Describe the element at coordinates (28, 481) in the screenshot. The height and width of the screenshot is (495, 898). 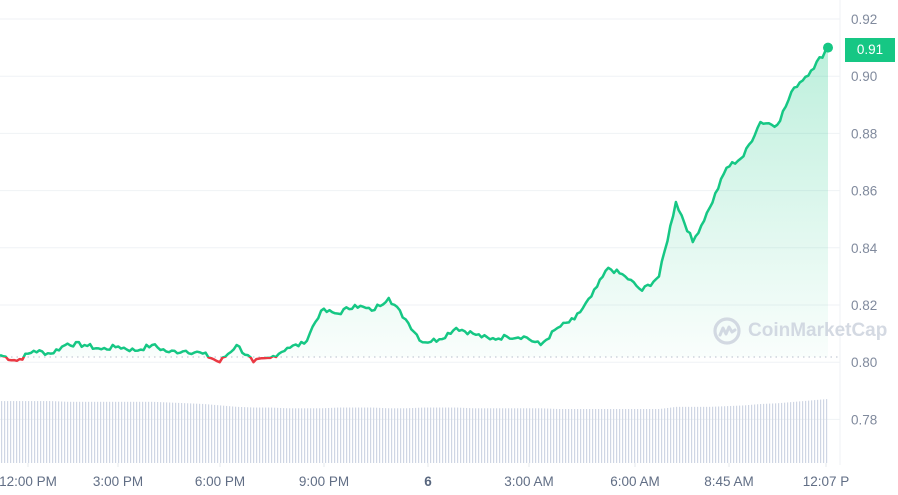
I see `x-axis-label: 12:00 PM` at that location.